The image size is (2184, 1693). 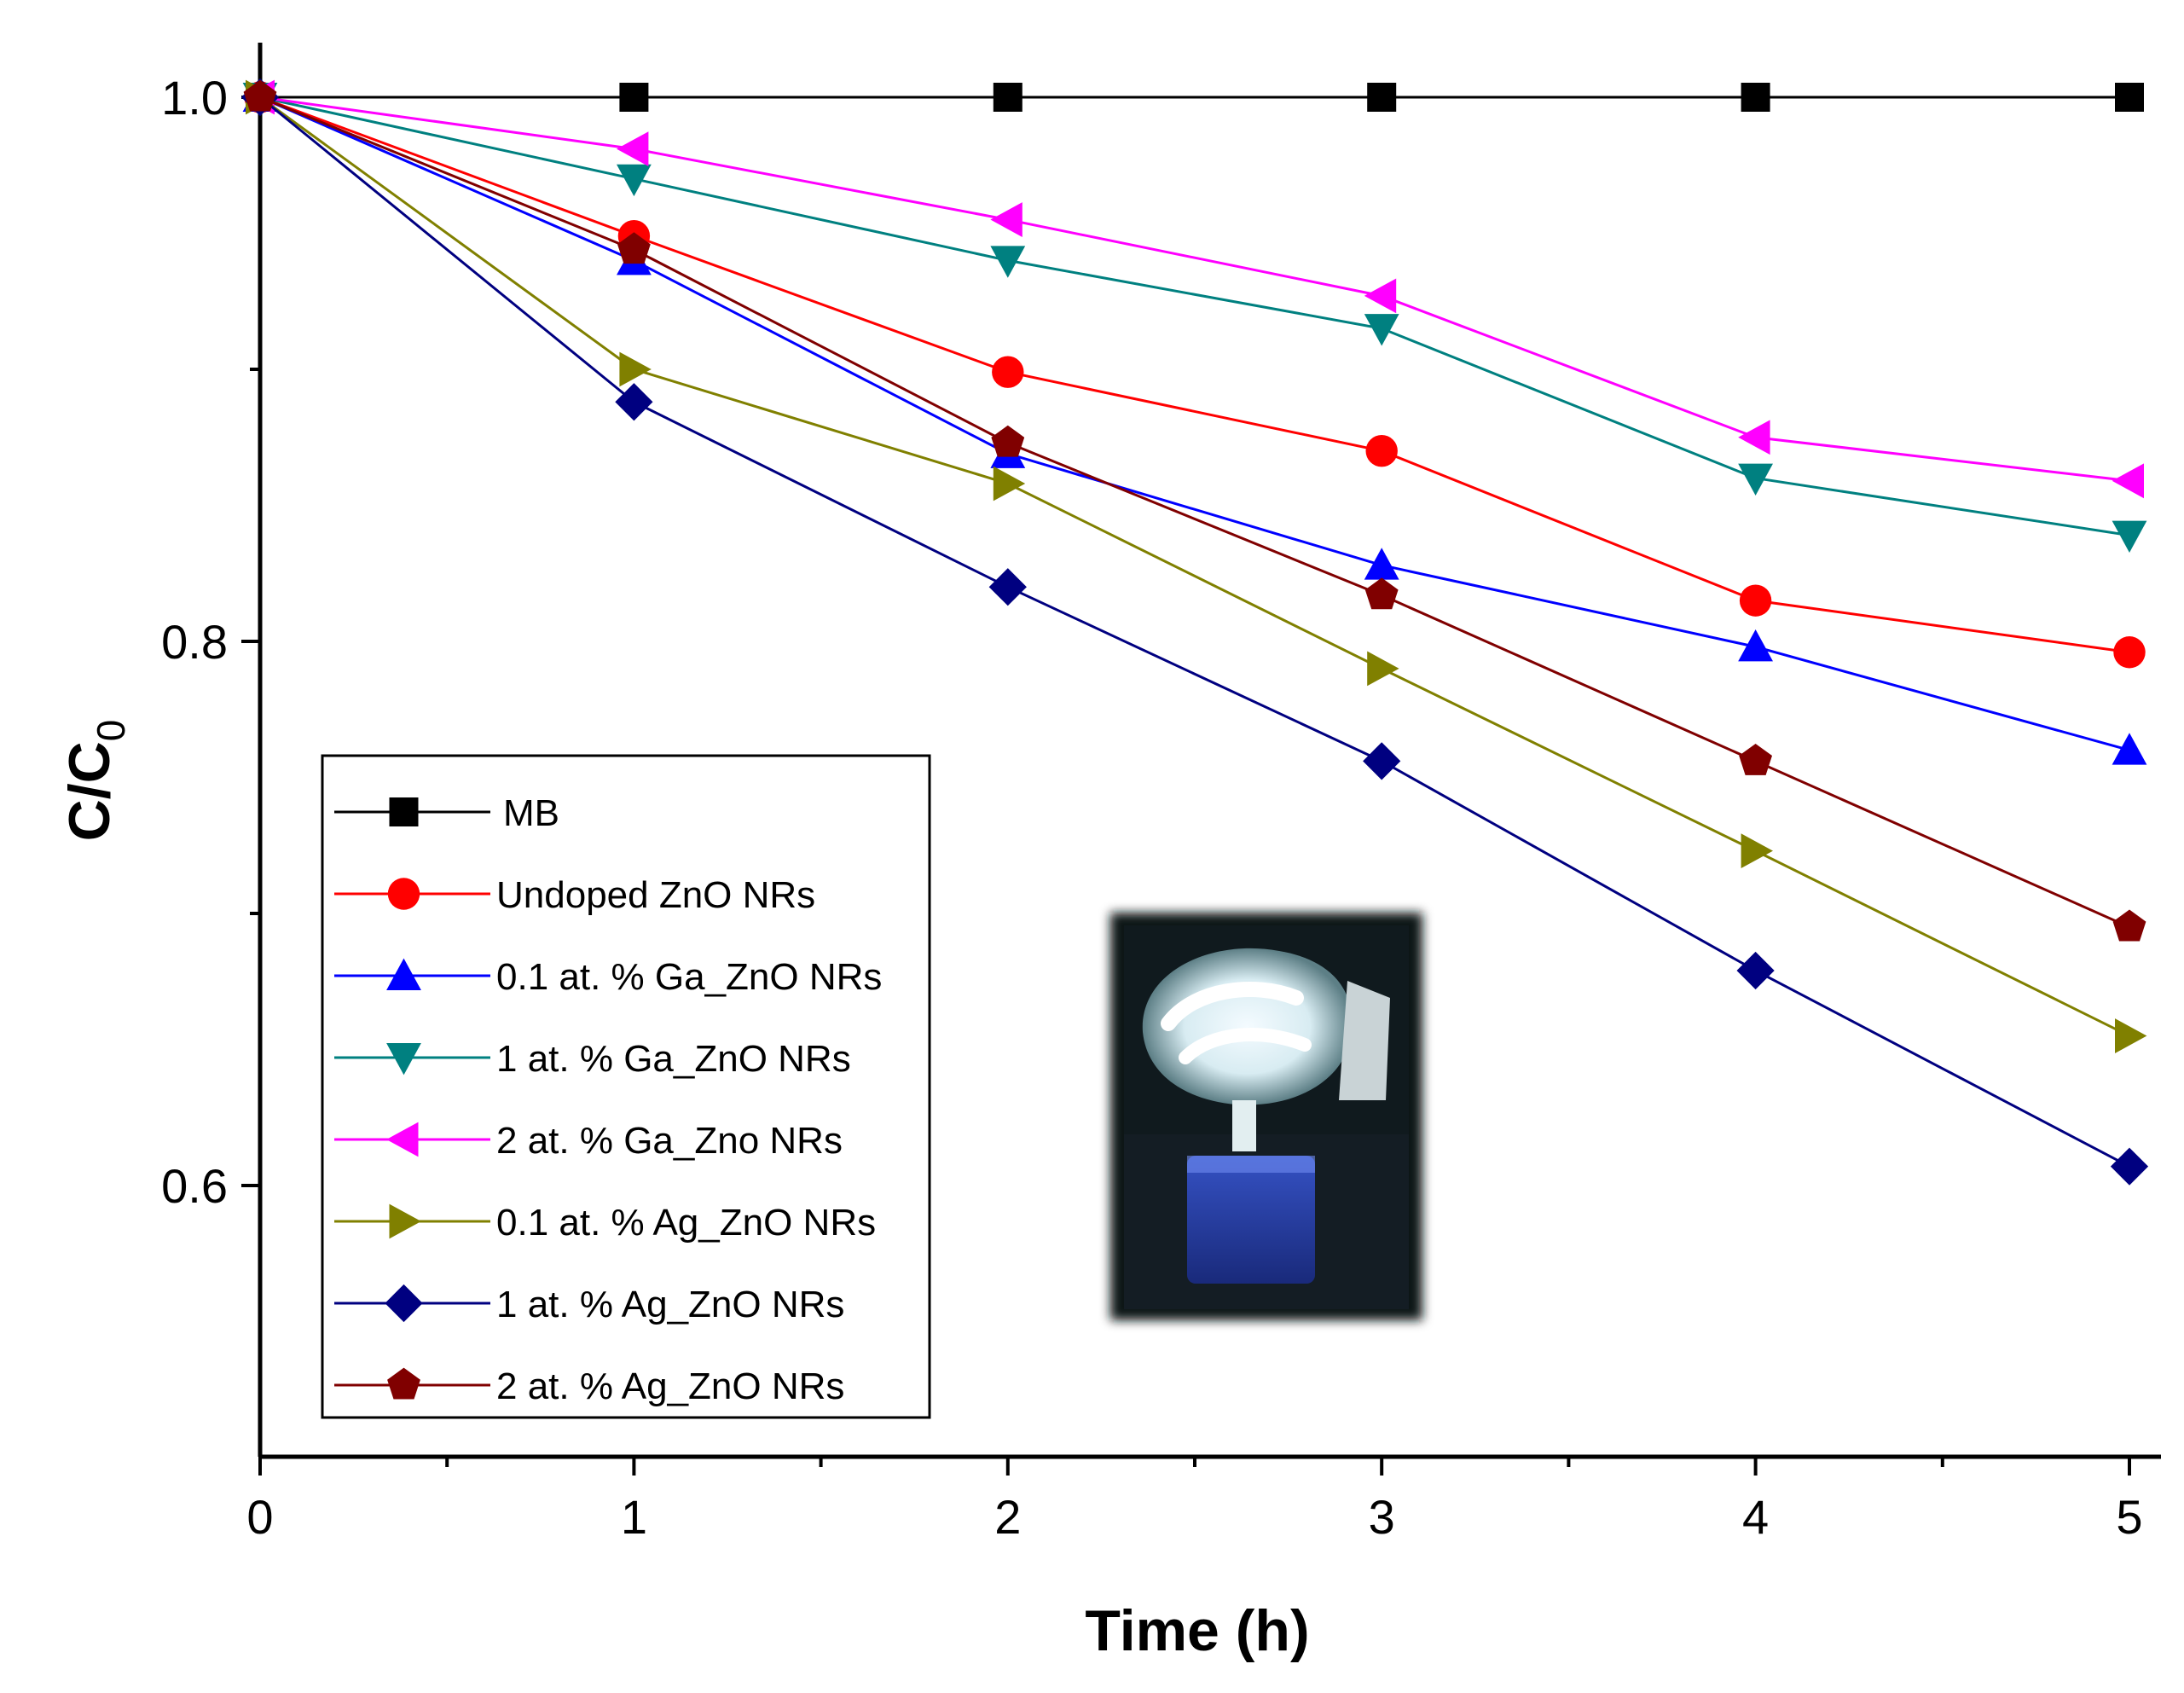 What do you see at coordinates (111, 731) in the screenshot?
I see `y-axis-title-subscript: 0` at bounding box center [111, 731].